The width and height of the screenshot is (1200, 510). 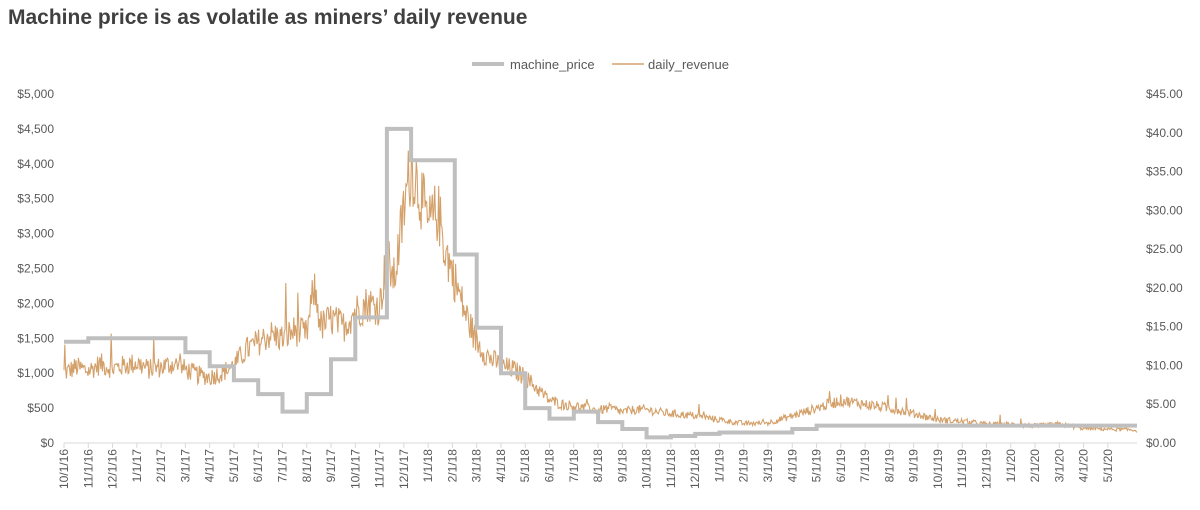 What do you see at coordinates (1164, 133) in the screenshot?
I see `y-right-tick-label: $40.00` at bounding box center [1164, 133].